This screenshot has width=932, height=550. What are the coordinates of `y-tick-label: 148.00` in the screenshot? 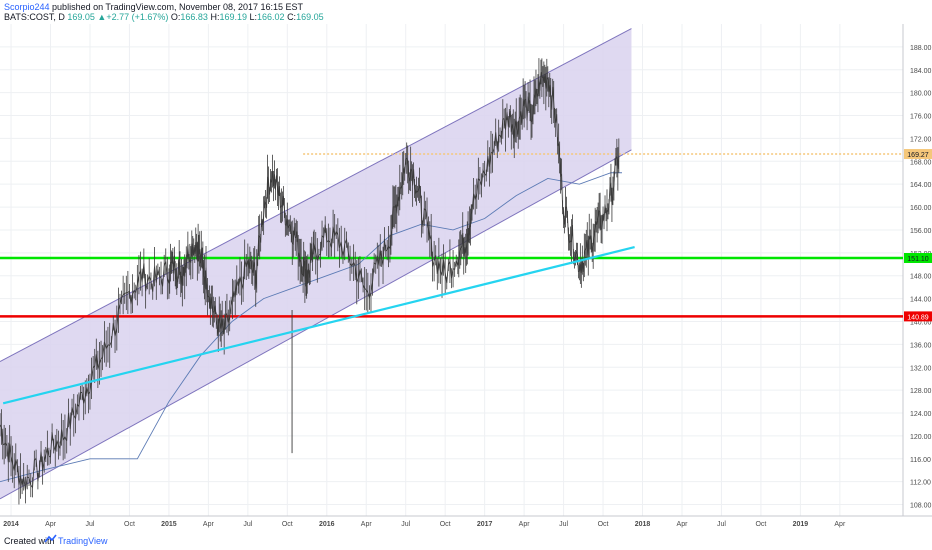 It's located at (921, 277).